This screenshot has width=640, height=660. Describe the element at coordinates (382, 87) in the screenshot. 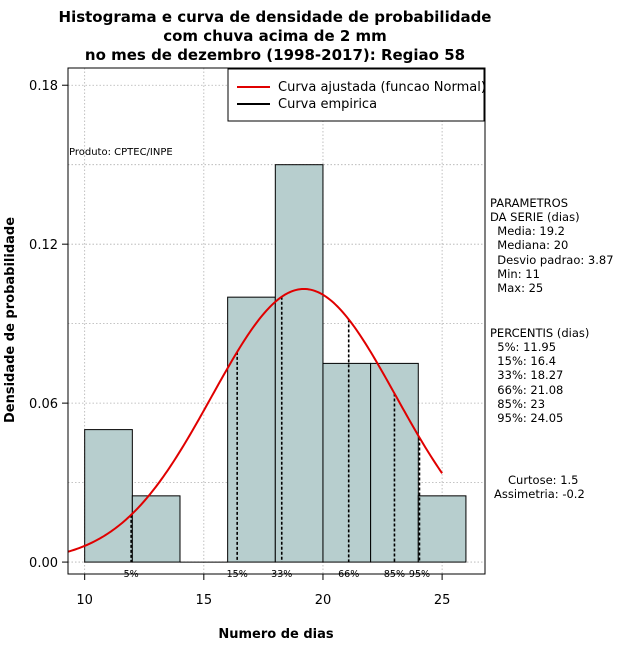

I see `legend-label-fitted: Curva ajustada (funcao Normal)` at that location.